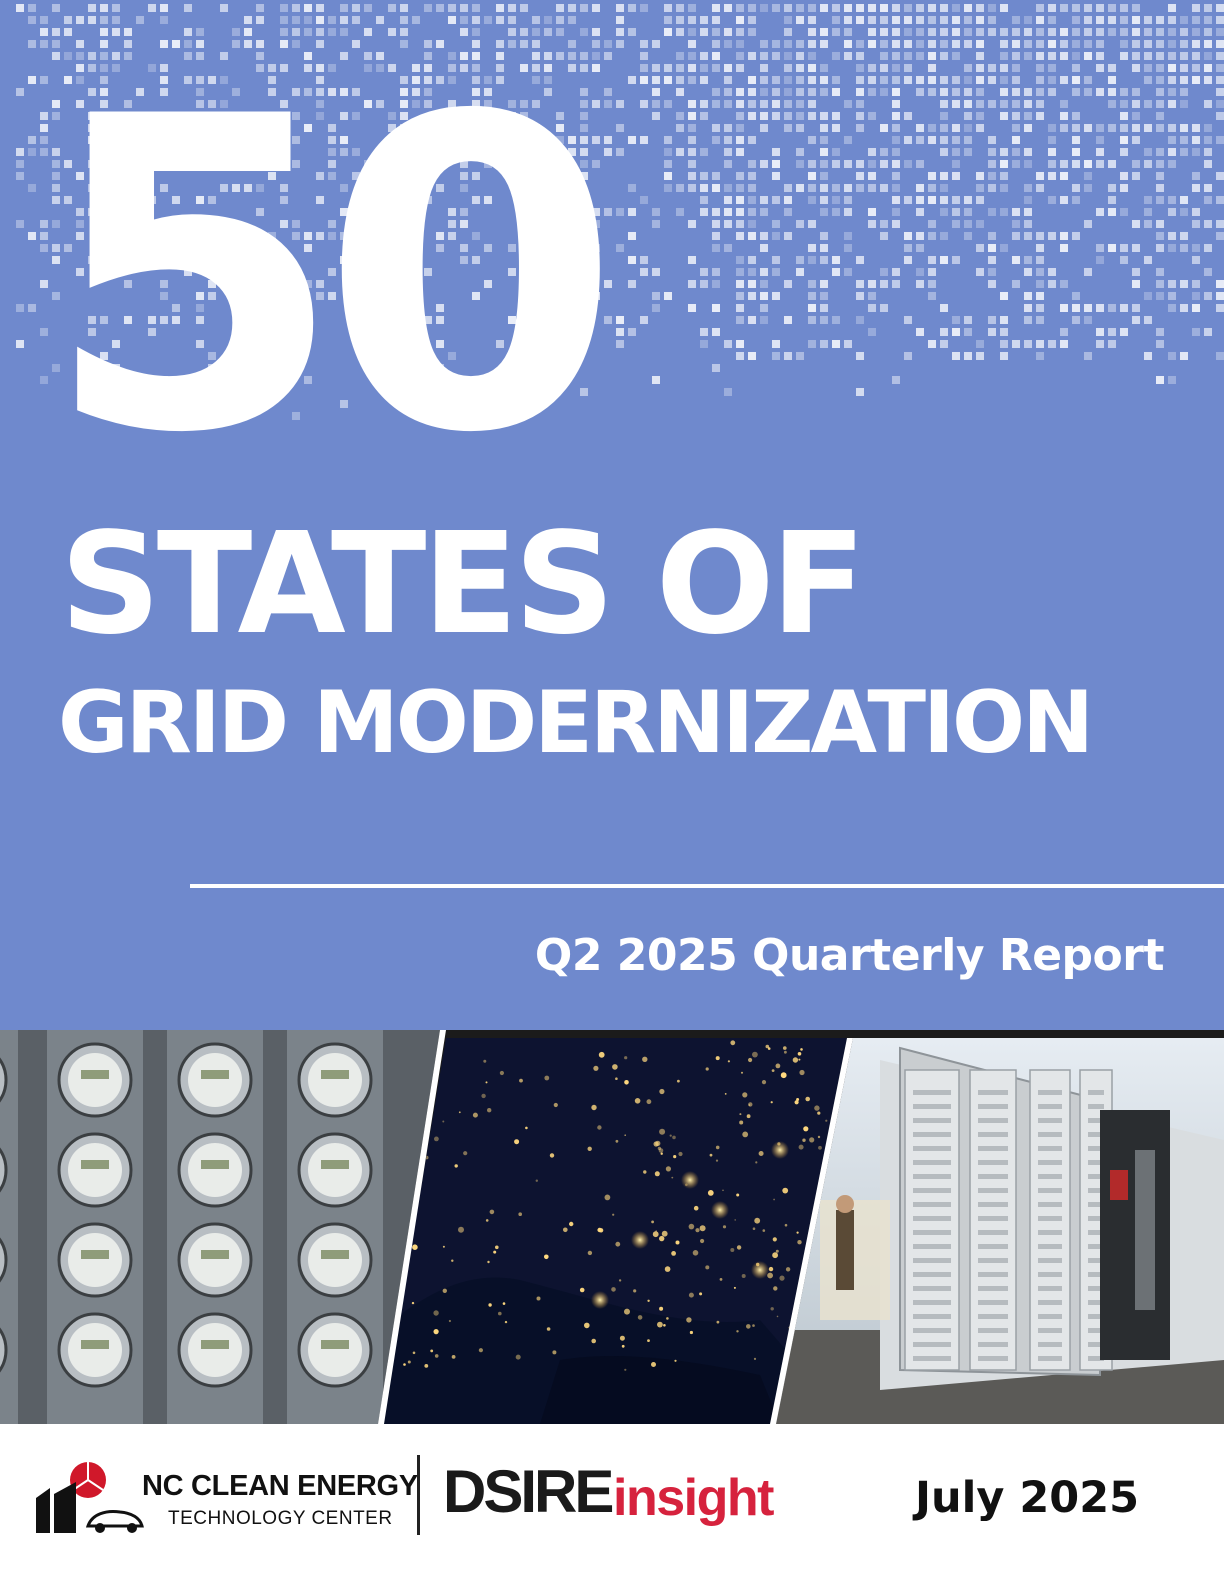 This screenshot has width=1224, height=1584. Describe the element at coordinates (463, 584) in the screenshot. I see `cover-title-line1: STATES OF` at that location.